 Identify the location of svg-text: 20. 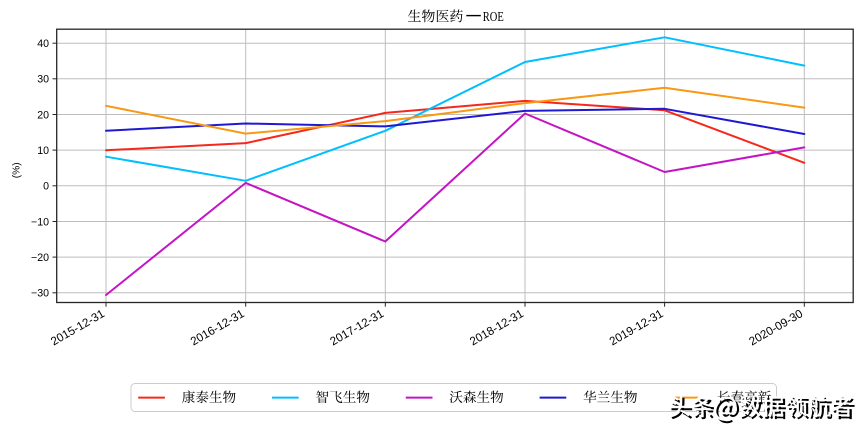
(43, 115).